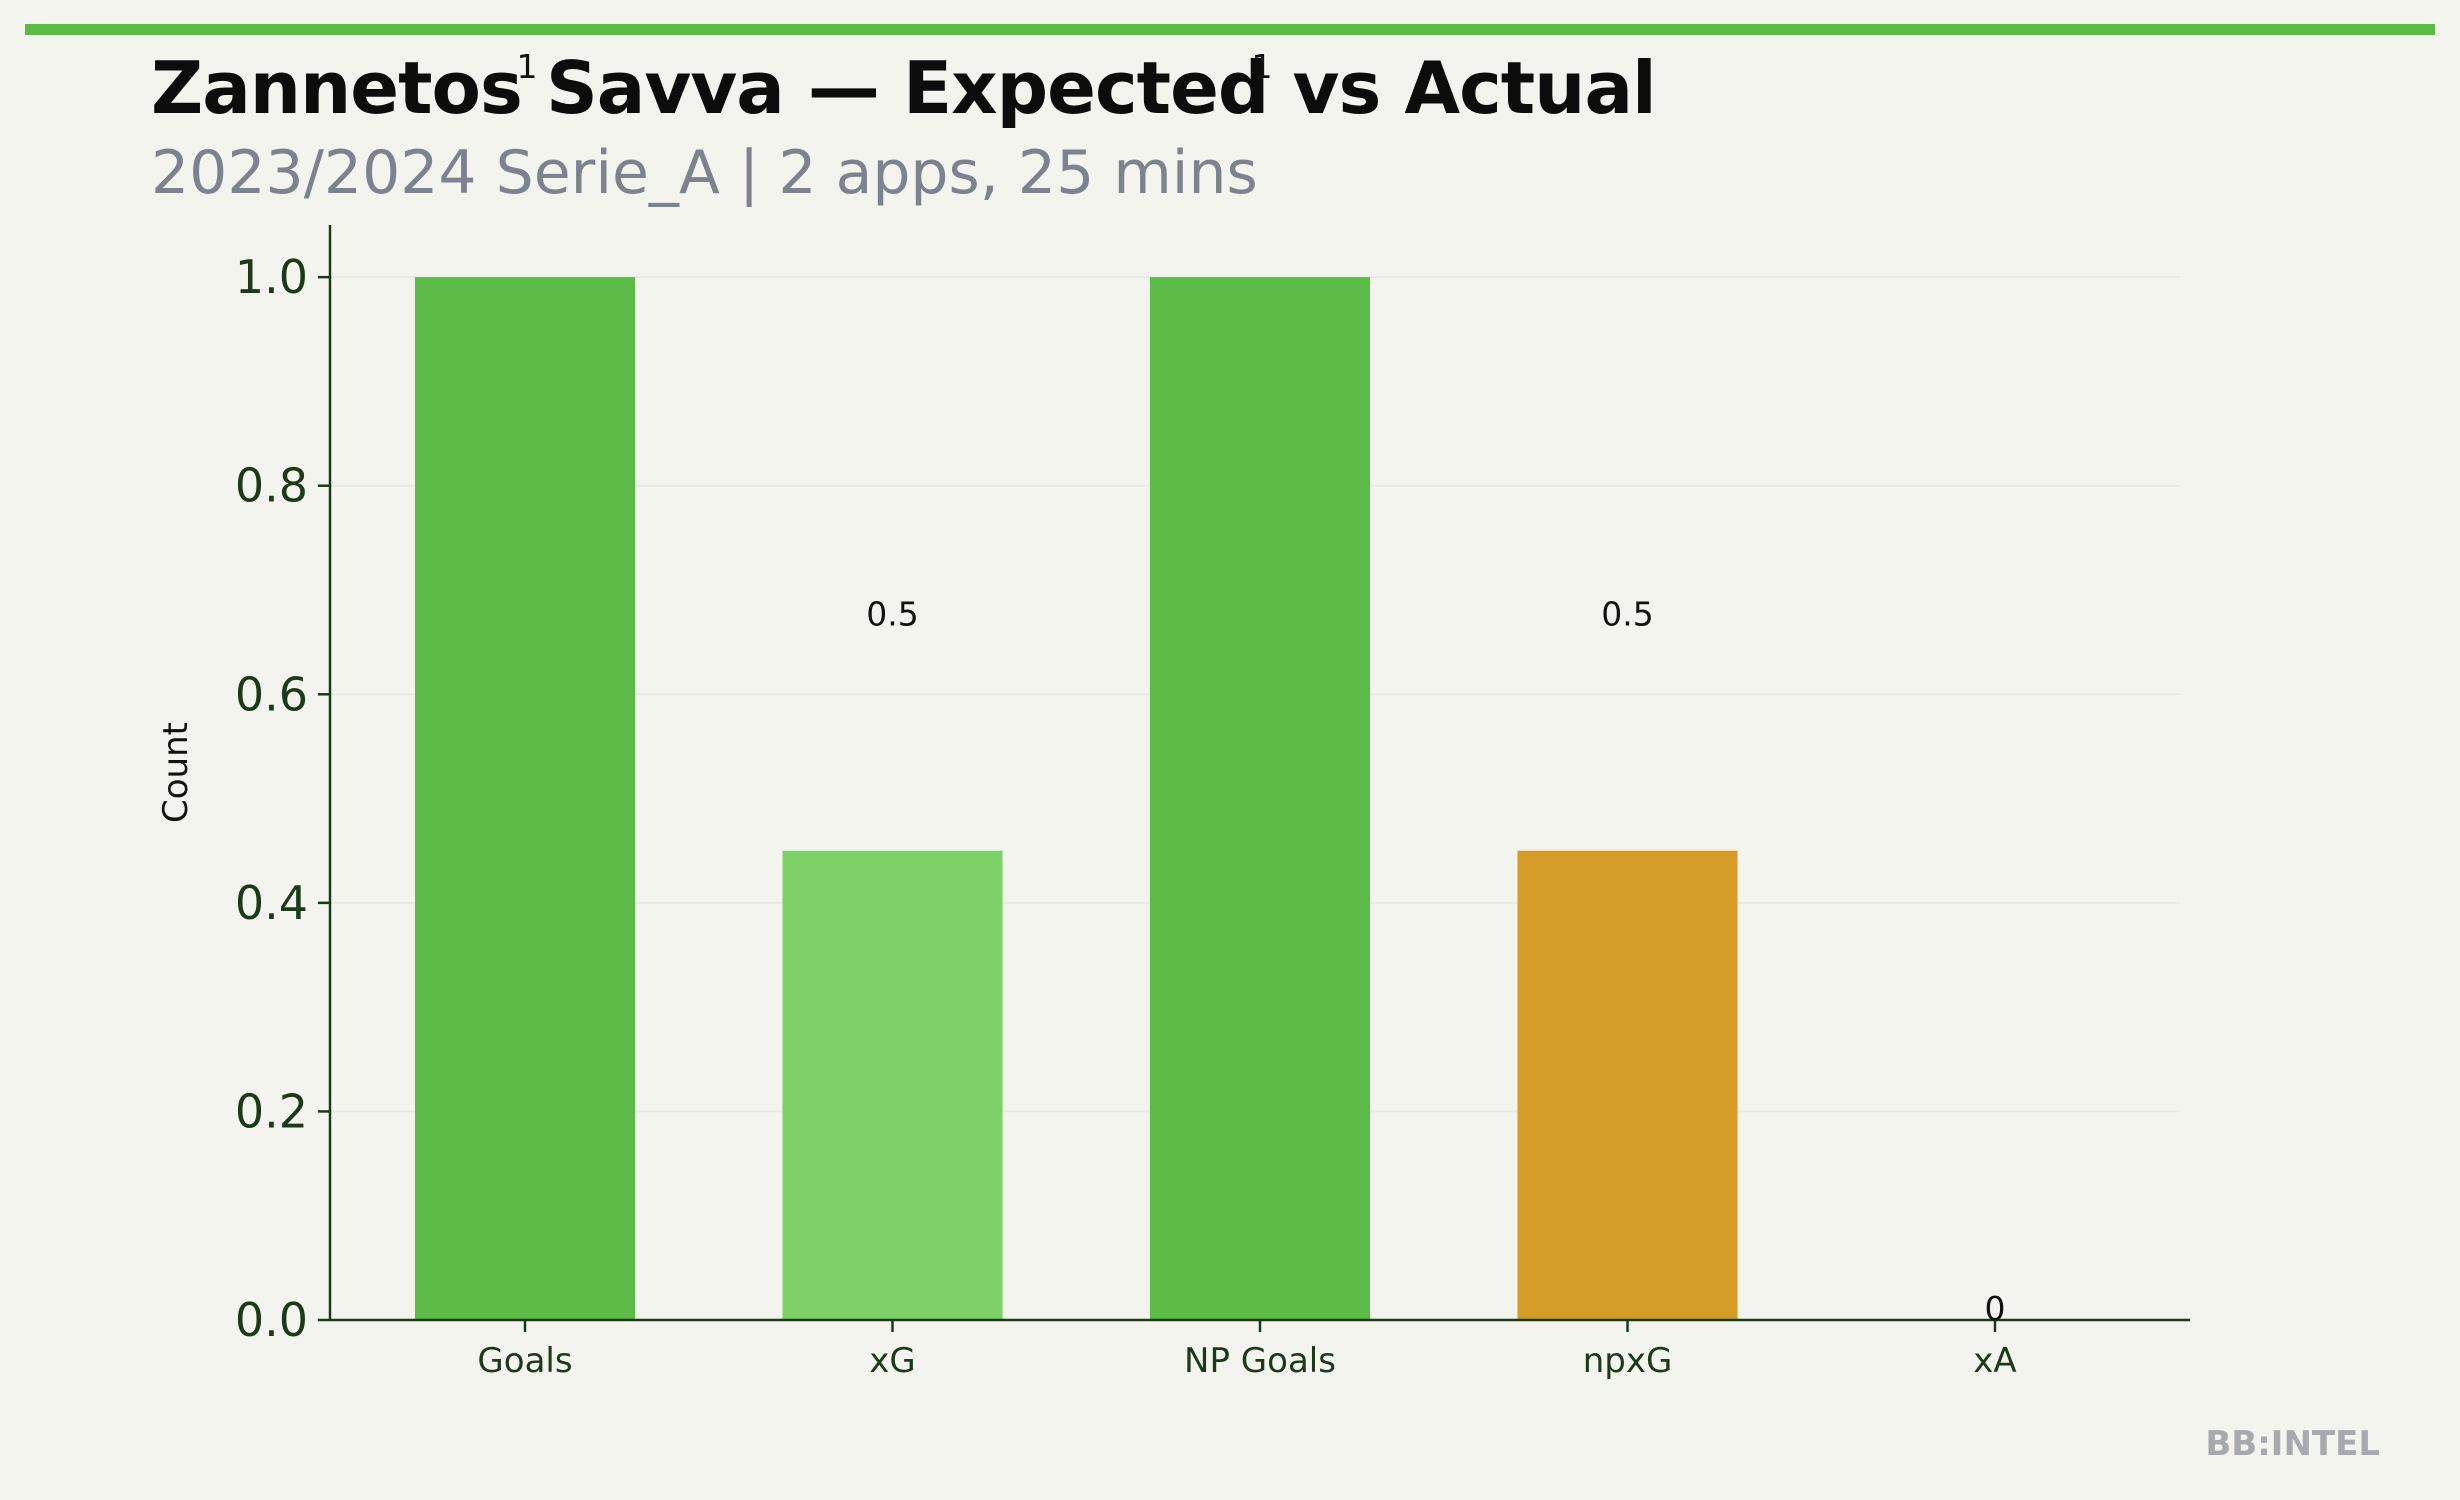 This screenshot has height=1500, width=2460. I want to click on x-ticks: Goals xG NP Goals npxG xA, so click(1247, 1350).